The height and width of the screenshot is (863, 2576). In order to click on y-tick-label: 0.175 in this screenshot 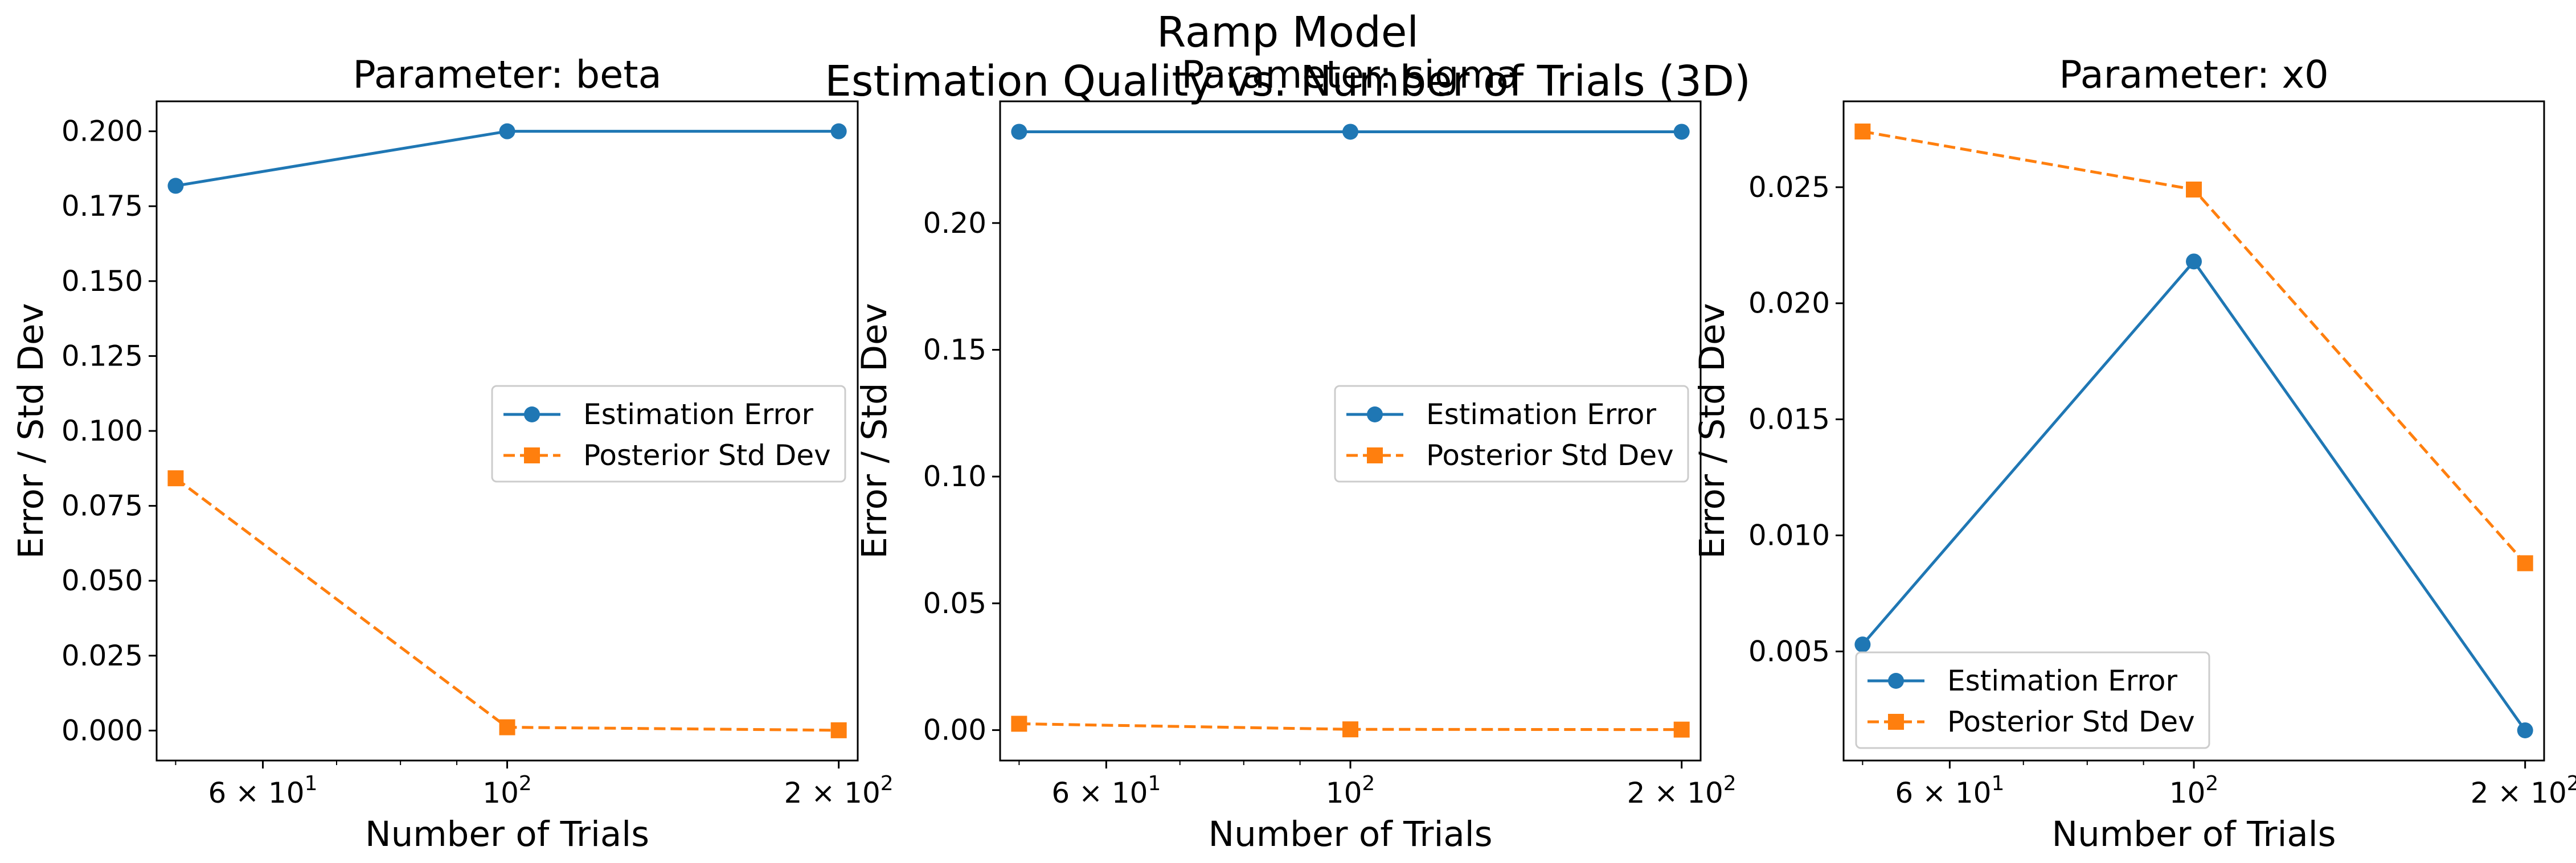, I will do `click(102, 206)`.